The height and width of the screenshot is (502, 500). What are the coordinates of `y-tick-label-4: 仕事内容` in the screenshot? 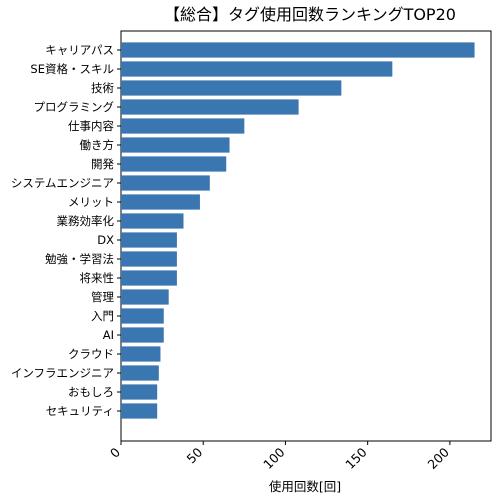 It's located at (91, 126).